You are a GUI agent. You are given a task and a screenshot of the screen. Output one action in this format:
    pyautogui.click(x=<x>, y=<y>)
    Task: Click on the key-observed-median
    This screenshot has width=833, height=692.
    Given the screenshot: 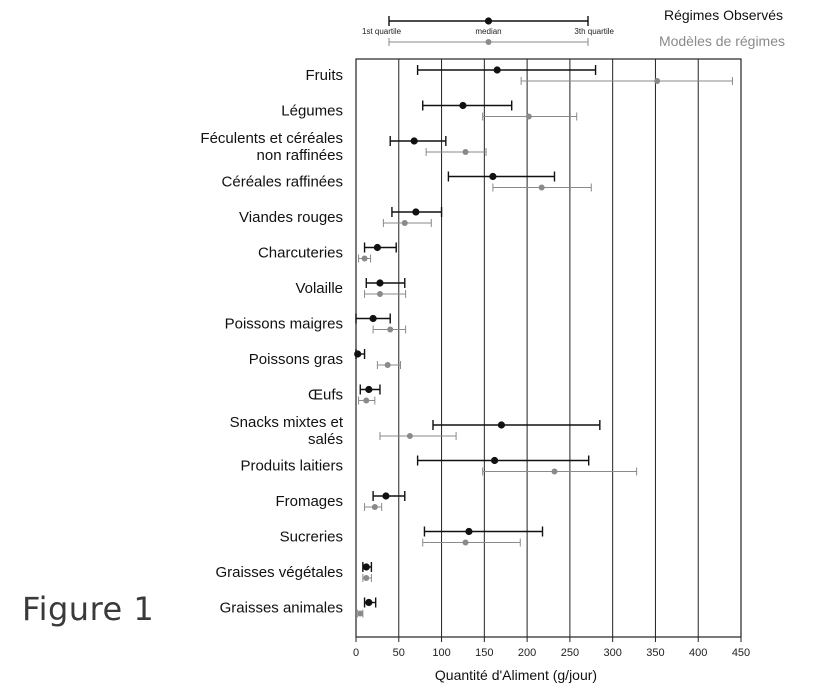 What is the action you would take?
    pyautogui.click(x=488, y=21)
    